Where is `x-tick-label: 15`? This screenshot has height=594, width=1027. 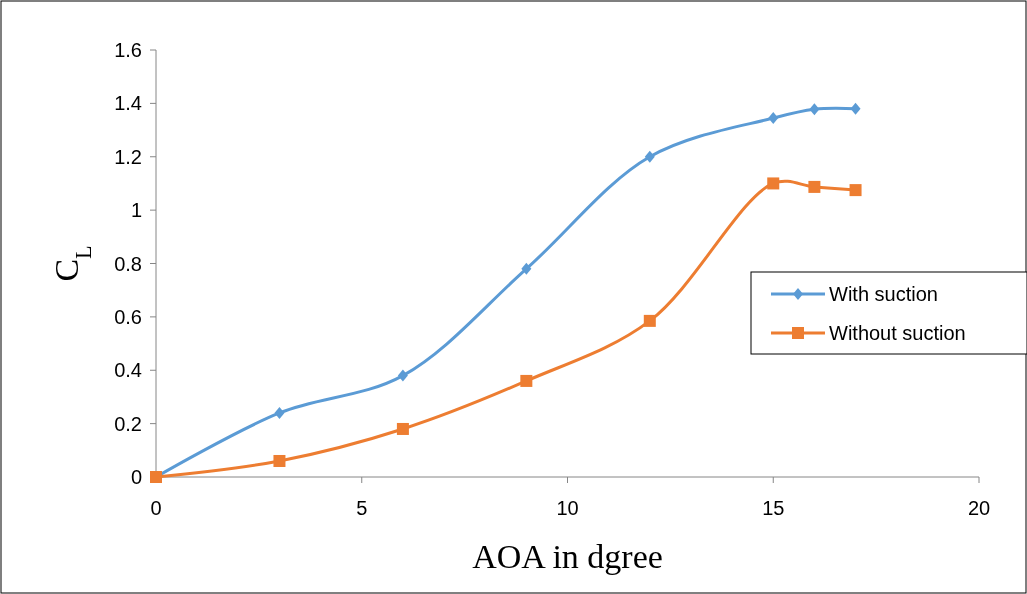 x-tick-label: 15 is located at coordinates (773, 508).